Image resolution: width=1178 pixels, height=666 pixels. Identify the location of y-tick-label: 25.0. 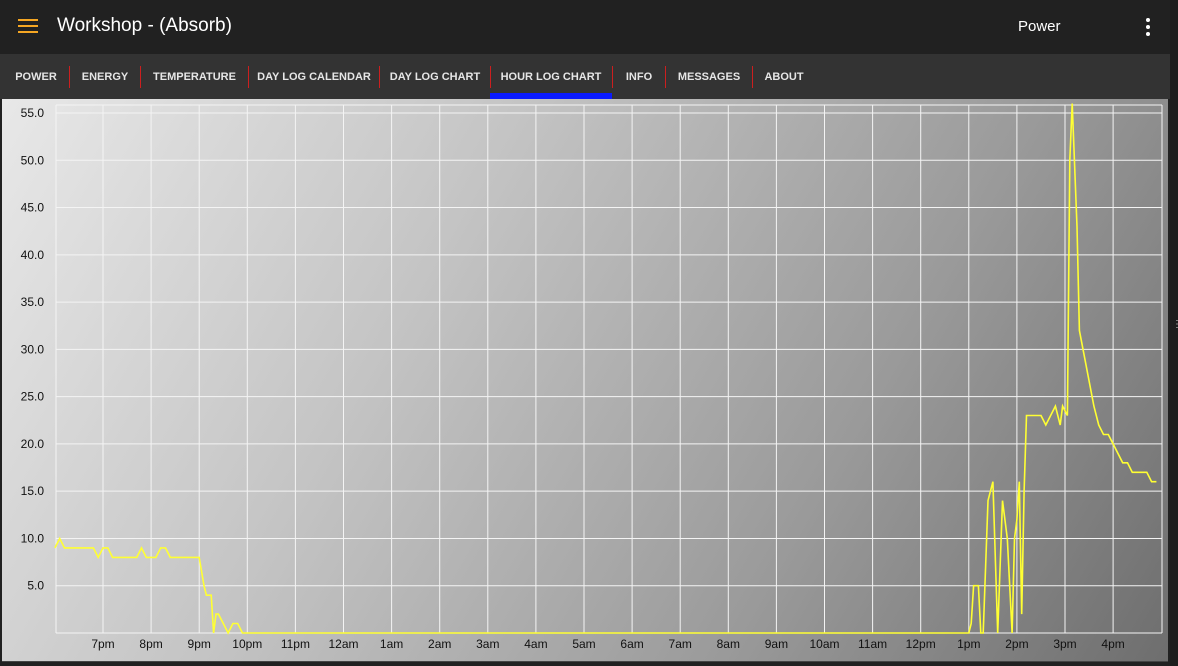
(33, 397).